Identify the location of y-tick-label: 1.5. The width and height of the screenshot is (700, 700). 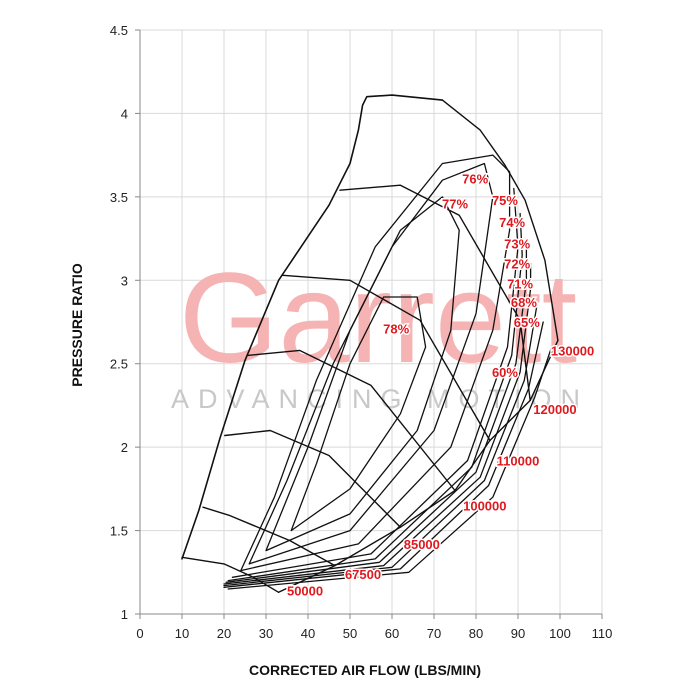
(119, 531).